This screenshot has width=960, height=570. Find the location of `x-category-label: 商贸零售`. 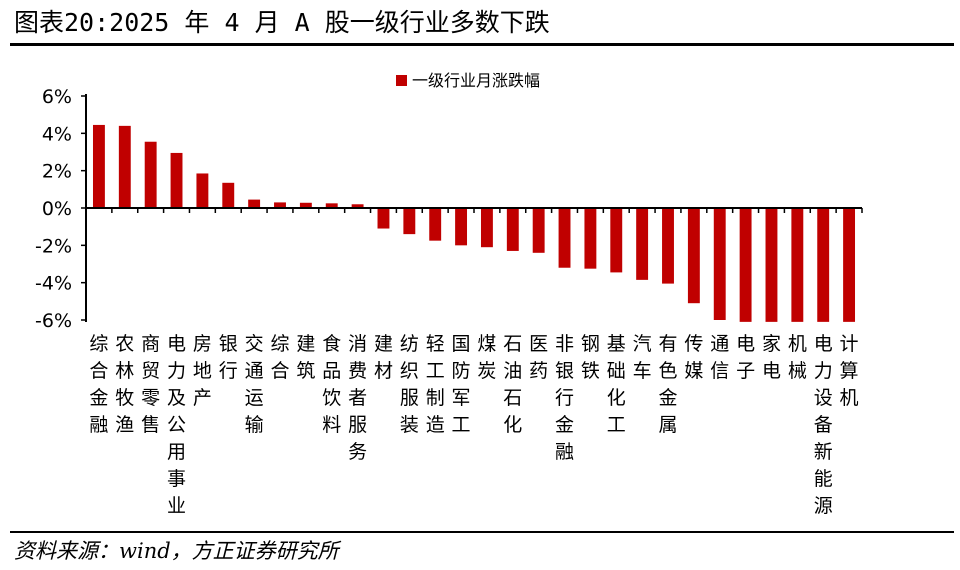

x-category-label: 商贸零售 is located at coordinates (150, 384).